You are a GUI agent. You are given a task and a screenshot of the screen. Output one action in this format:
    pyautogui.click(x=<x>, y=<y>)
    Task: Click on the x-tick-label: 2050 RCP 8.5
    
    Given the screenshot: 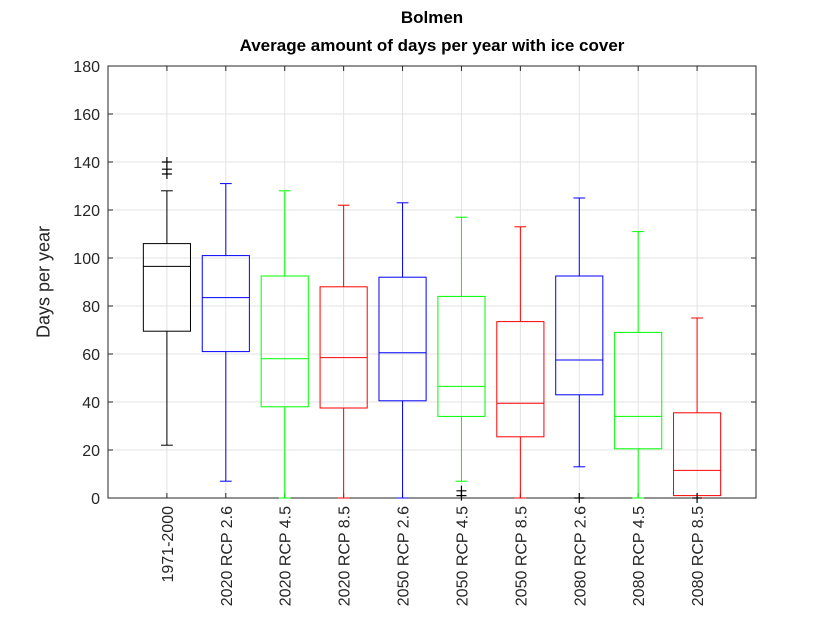 What is the action you would take?
    pyautogui.click(x=521, y=556)
    